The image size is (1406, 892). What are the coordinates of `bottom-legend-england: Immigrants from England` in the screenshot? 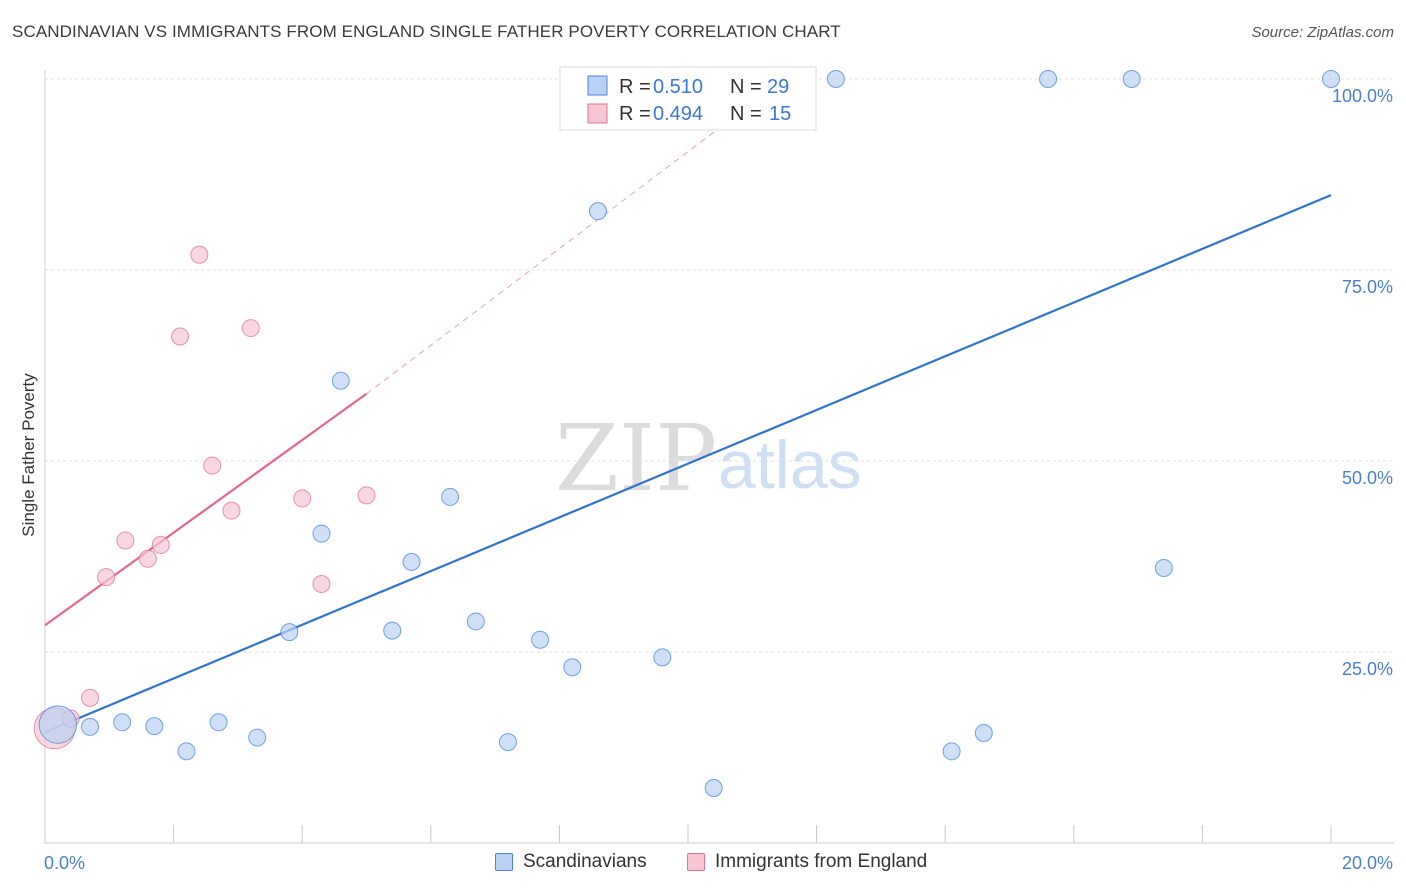 It's located at (807, 862).